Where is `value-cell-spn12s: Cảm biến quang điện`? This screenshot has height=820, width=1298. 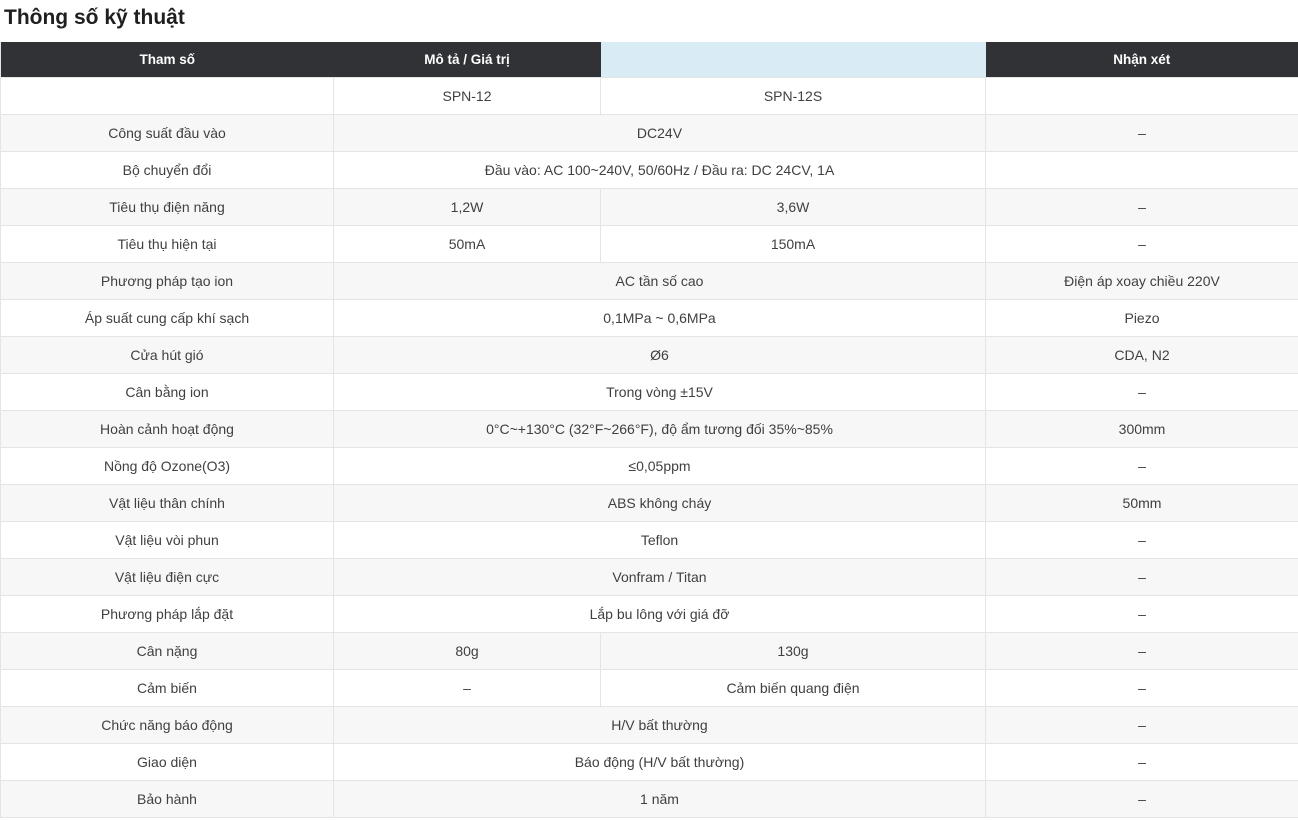
value-cell-spn12s: Cảm biến quang điện is located at coordinates (793, 688).